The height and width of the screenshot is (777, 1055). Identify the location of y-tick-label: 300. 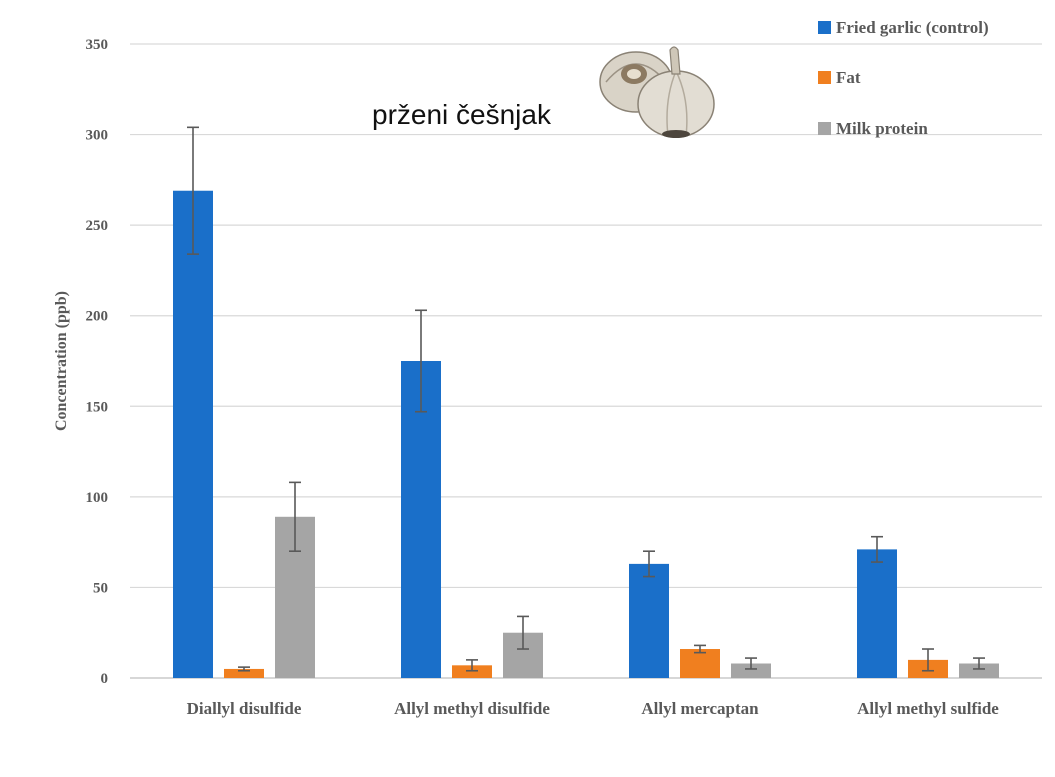
(97, 136).